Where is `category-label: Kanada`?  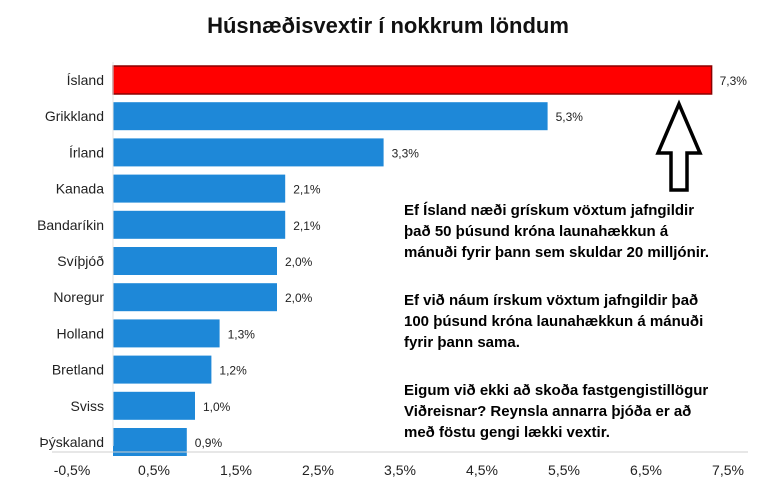 category-label: Kanada is located at coordinates (80, 189).